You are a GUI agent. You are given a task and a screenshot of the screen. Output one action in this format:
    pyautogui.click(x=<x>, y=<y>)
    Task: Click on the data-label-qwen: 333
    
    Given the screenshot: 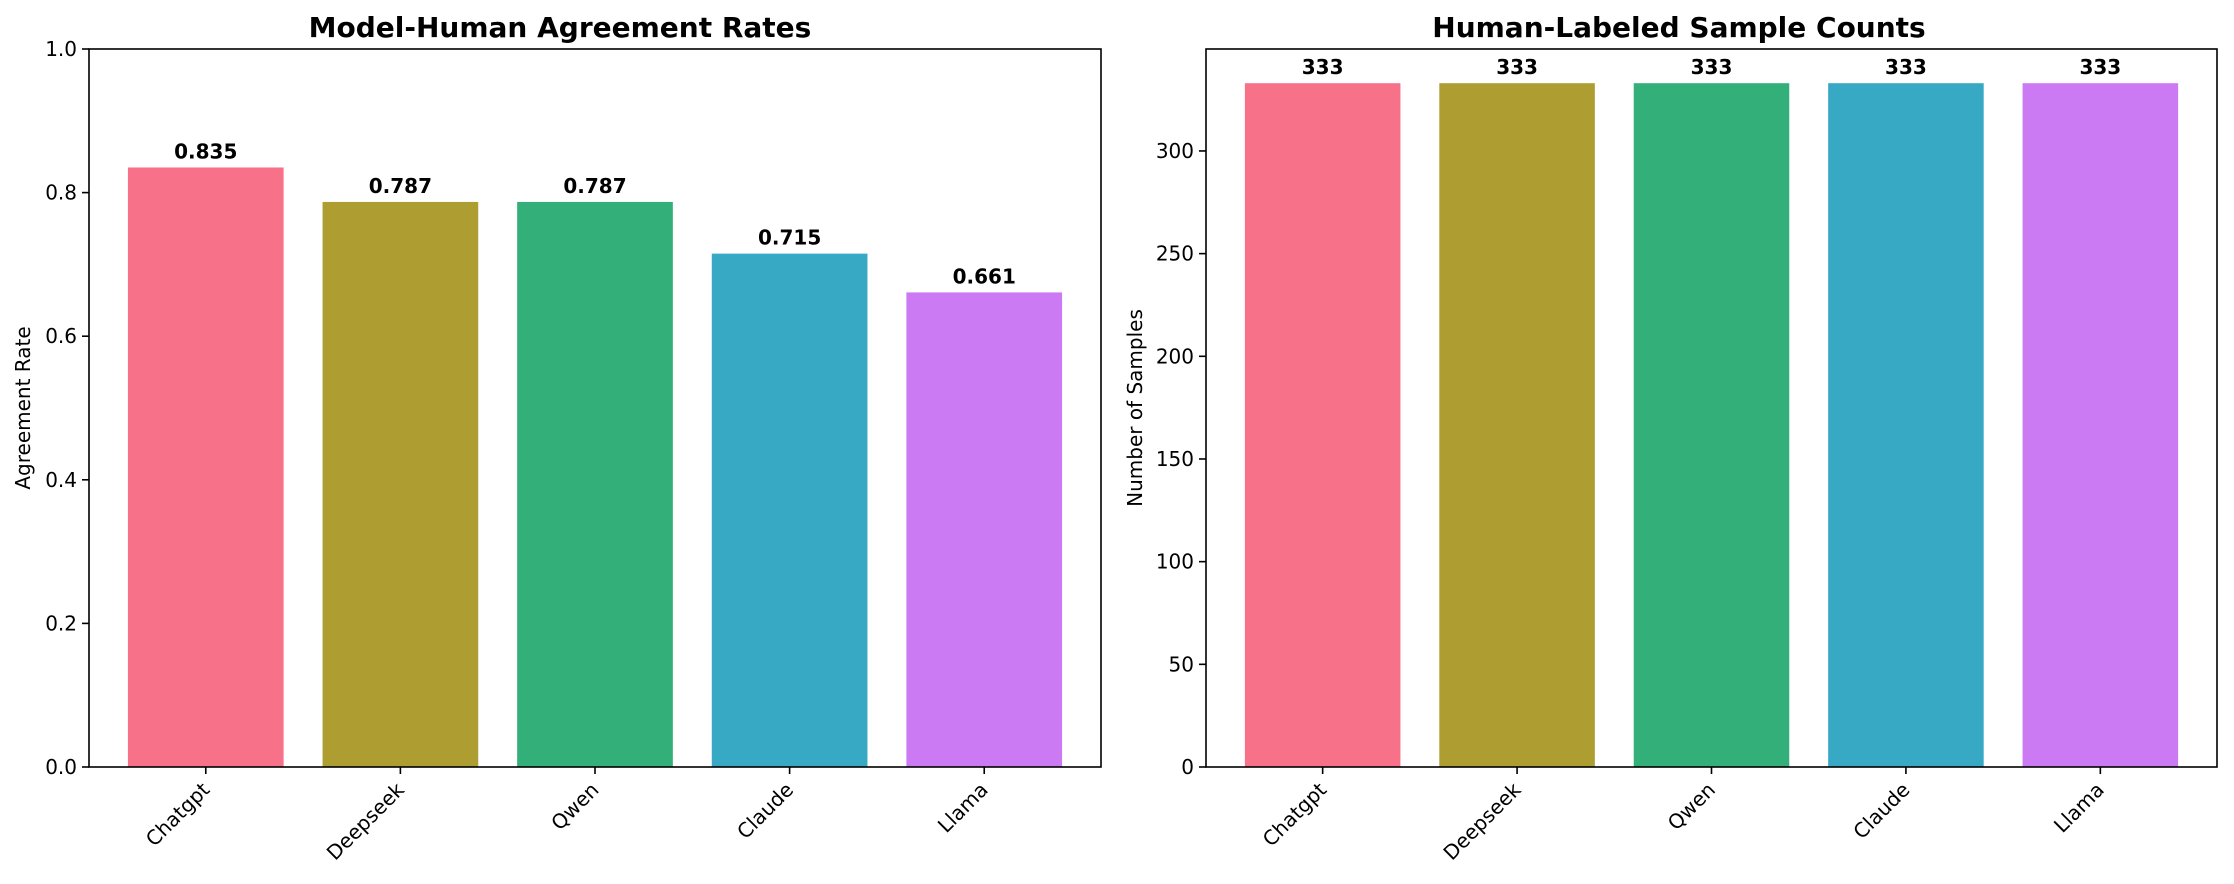 What is the action you would take?
    pyautogui.click(x=1712, y=67)
    